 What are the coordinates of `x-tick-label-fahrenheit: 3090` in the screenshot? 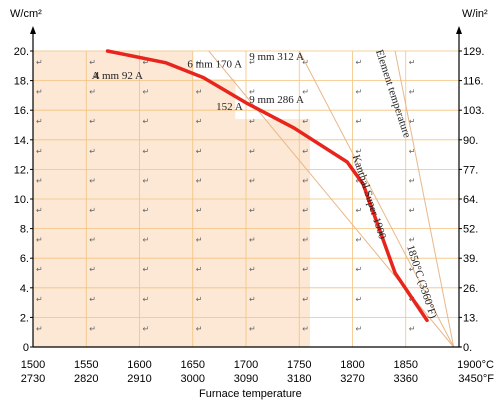 It's located at (246, 379).